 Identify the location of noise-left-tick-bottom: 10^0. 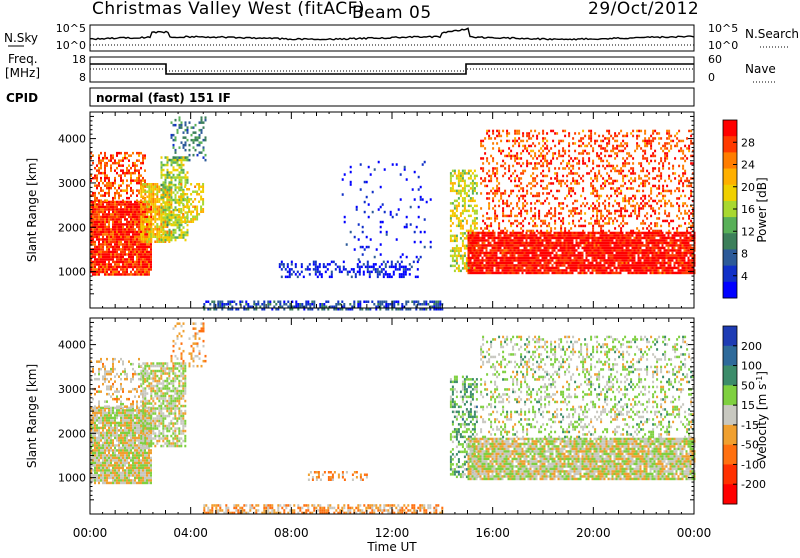
(71, 45).